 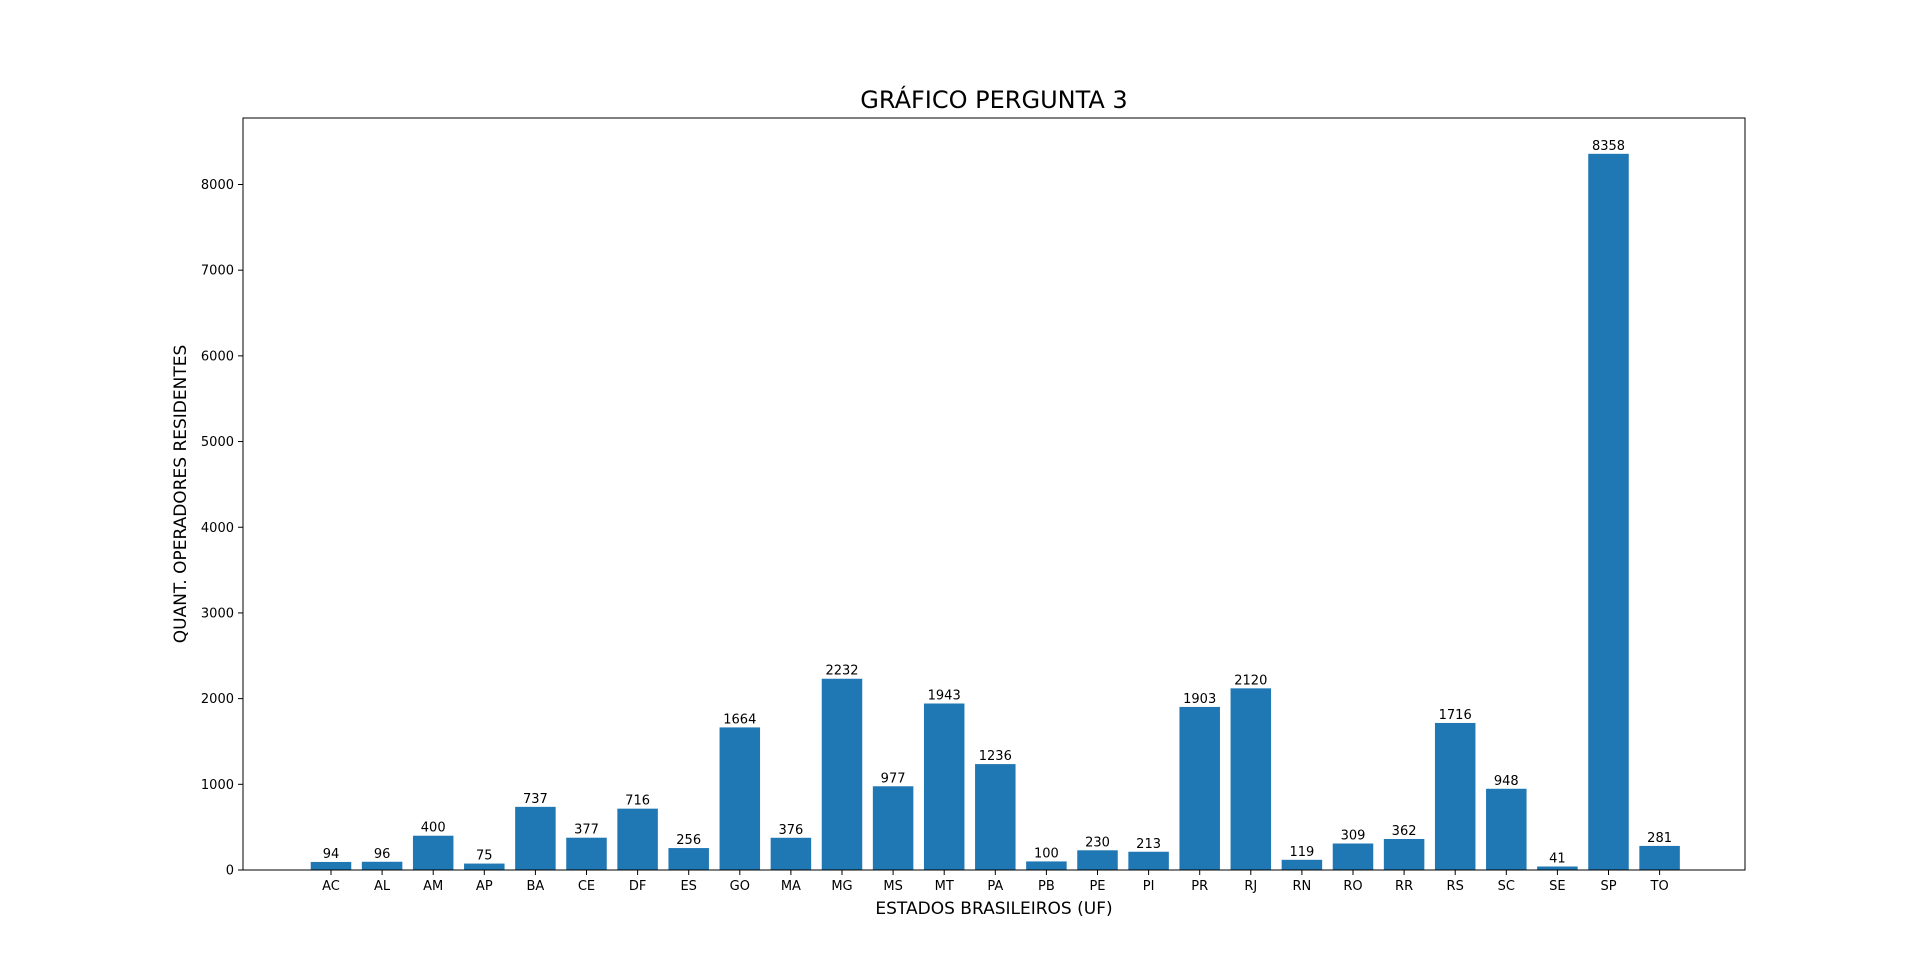 What do you see at coordinates (535, 886) in the screenshot?
I see `x-tick-label-ba: BA` at bounding box center [535, 886].